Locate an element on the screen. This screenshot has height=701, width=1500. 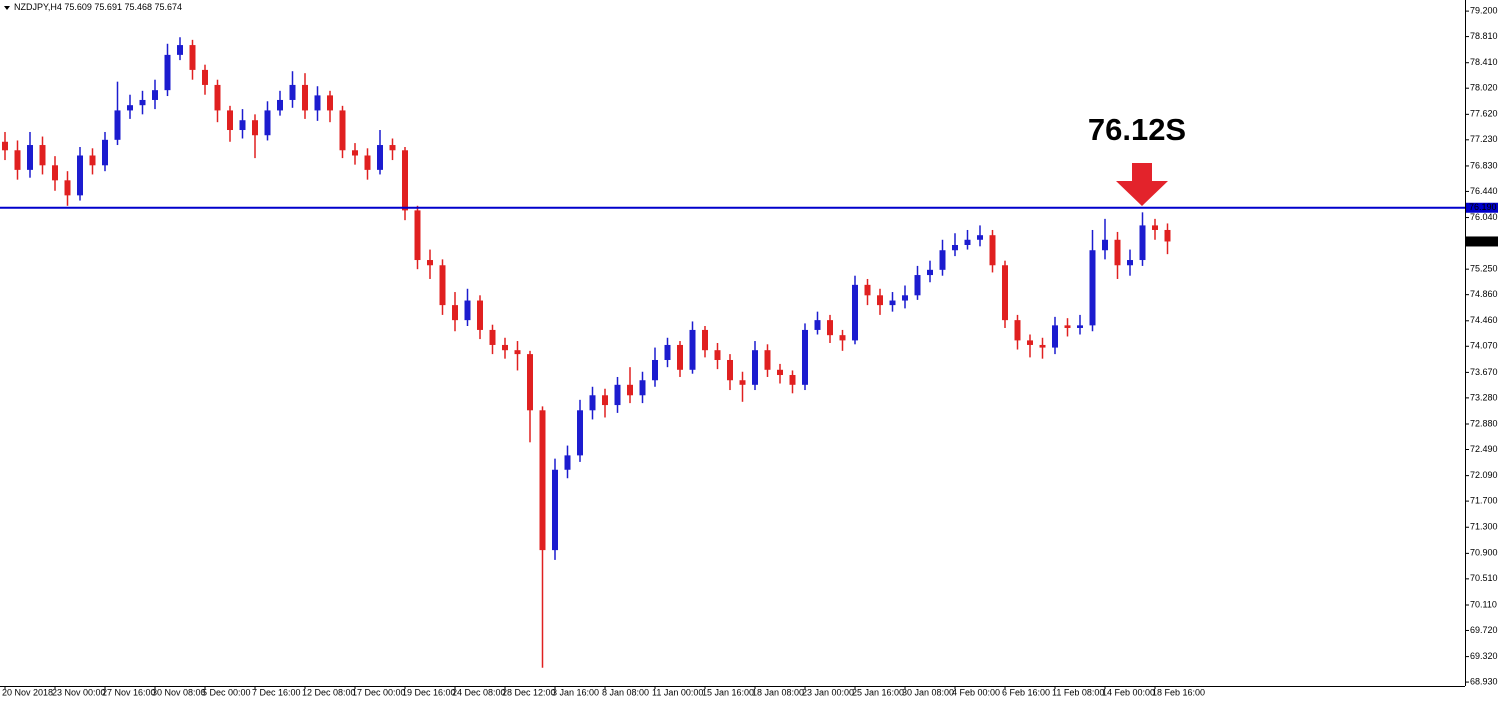
annotation-arrow is located at coordinates (1142, 184).